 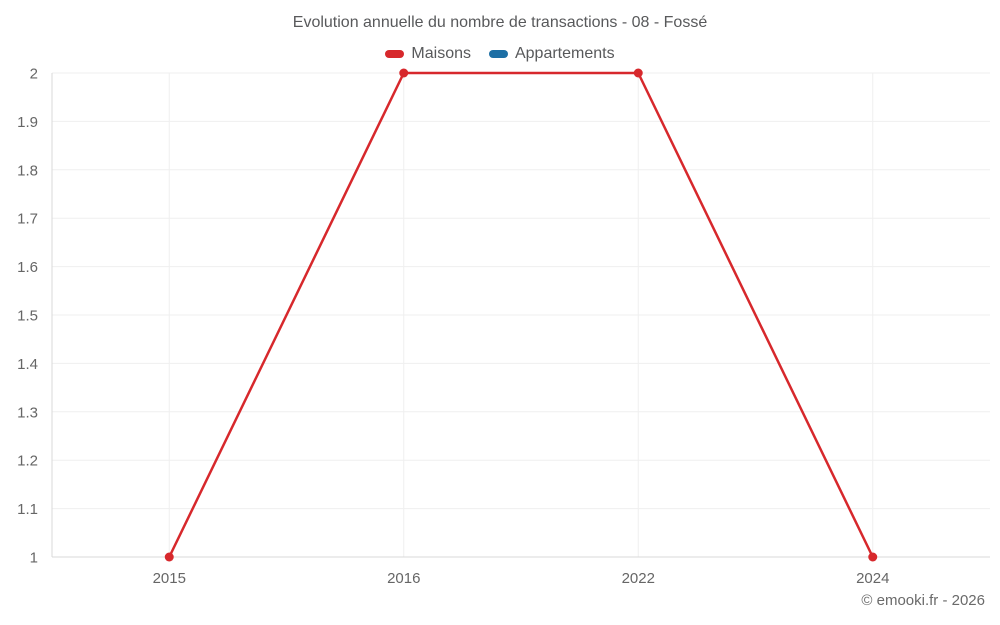 I want to click on legend-label: Maisons, so click(x=441, y=53).